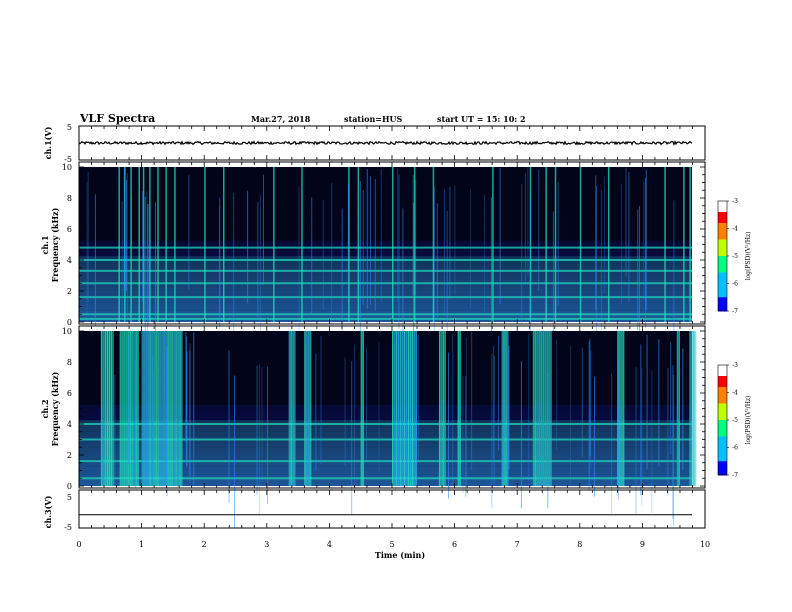  Describe the element at coordinates (734, 420) in the screenshot. I see `ch2-colorbar: -3 -4 -5 -6 -7 log(PSD)(V²/Hz)` at that location.